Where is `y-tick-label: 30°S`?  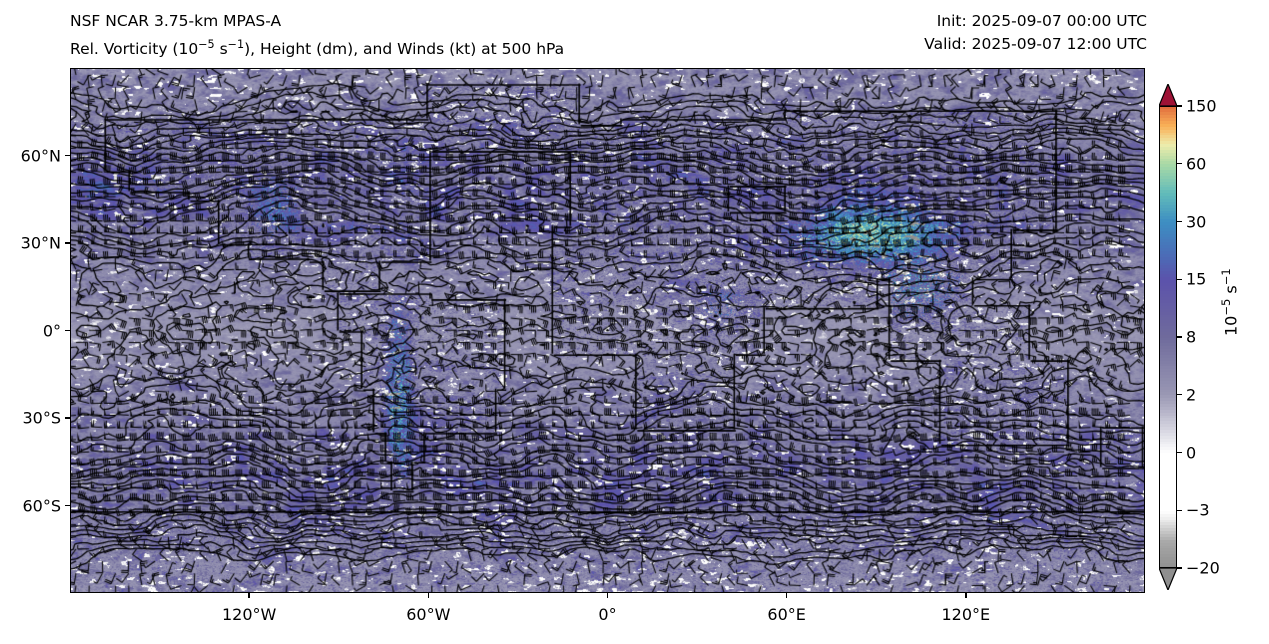 y-tick-label: 30°S is located at coordinates (41, 418).